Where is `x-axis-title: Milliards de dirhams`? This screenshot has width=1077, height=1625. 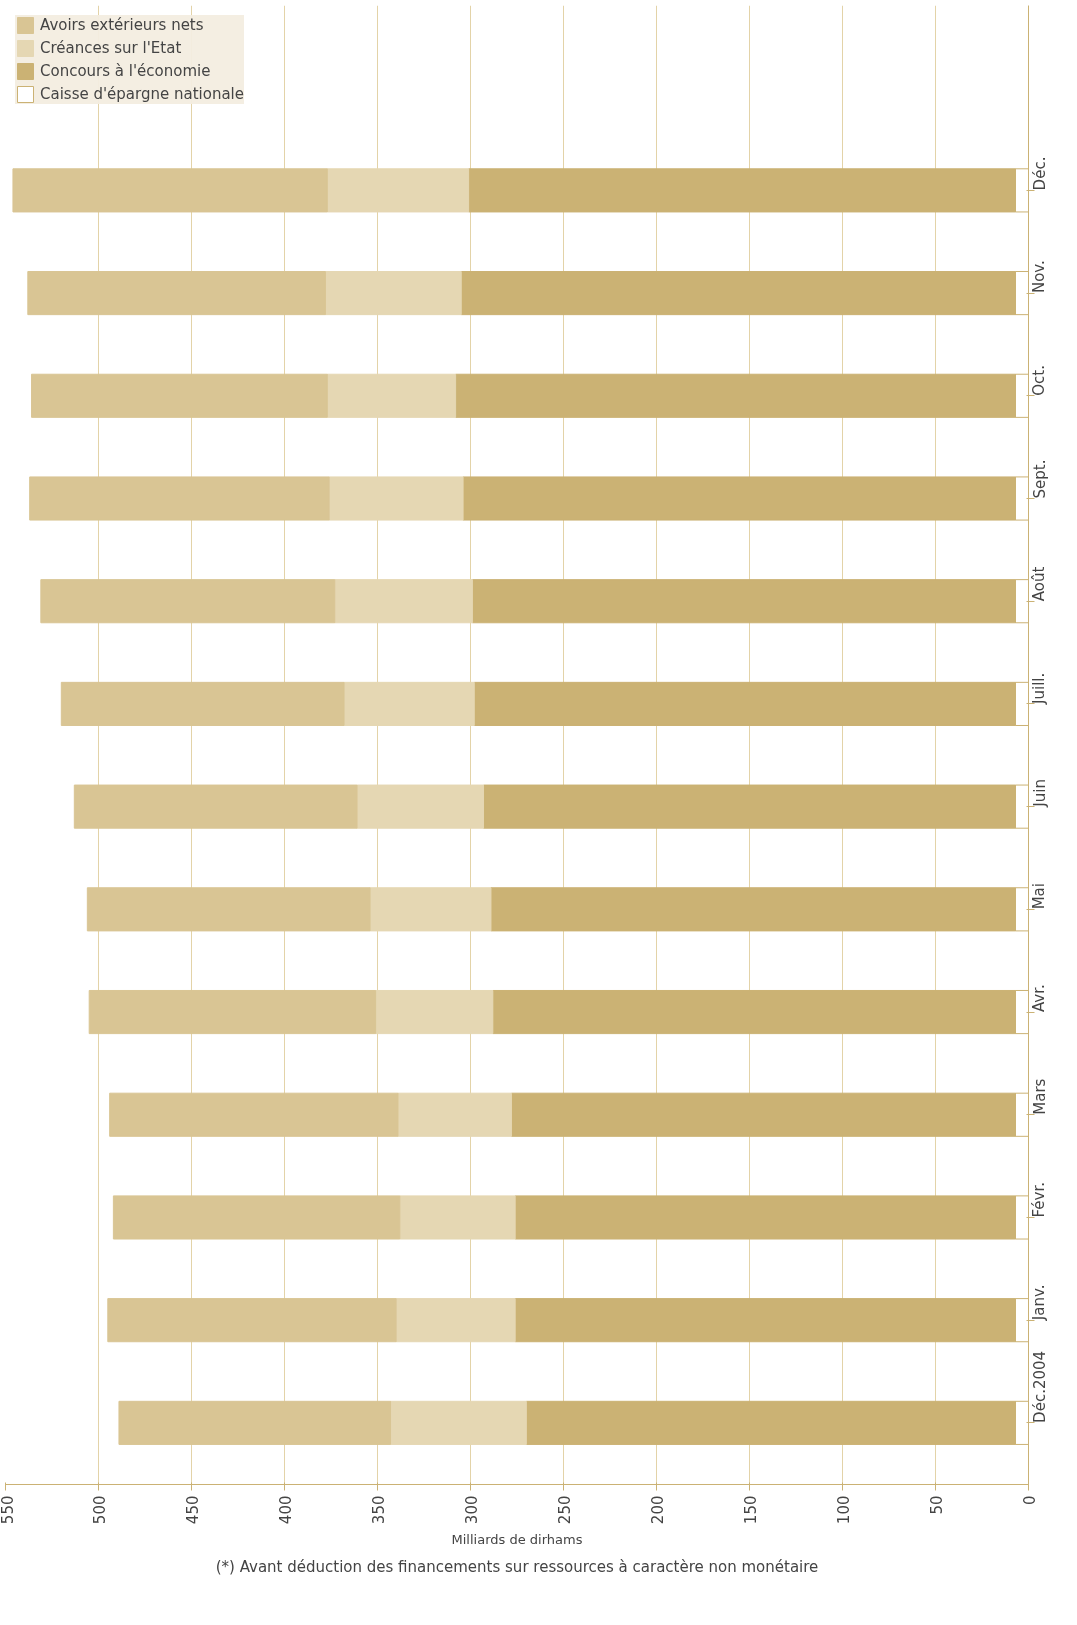 x-axis-title: Milliards de dirhams is located at coordinates (517, 1540).